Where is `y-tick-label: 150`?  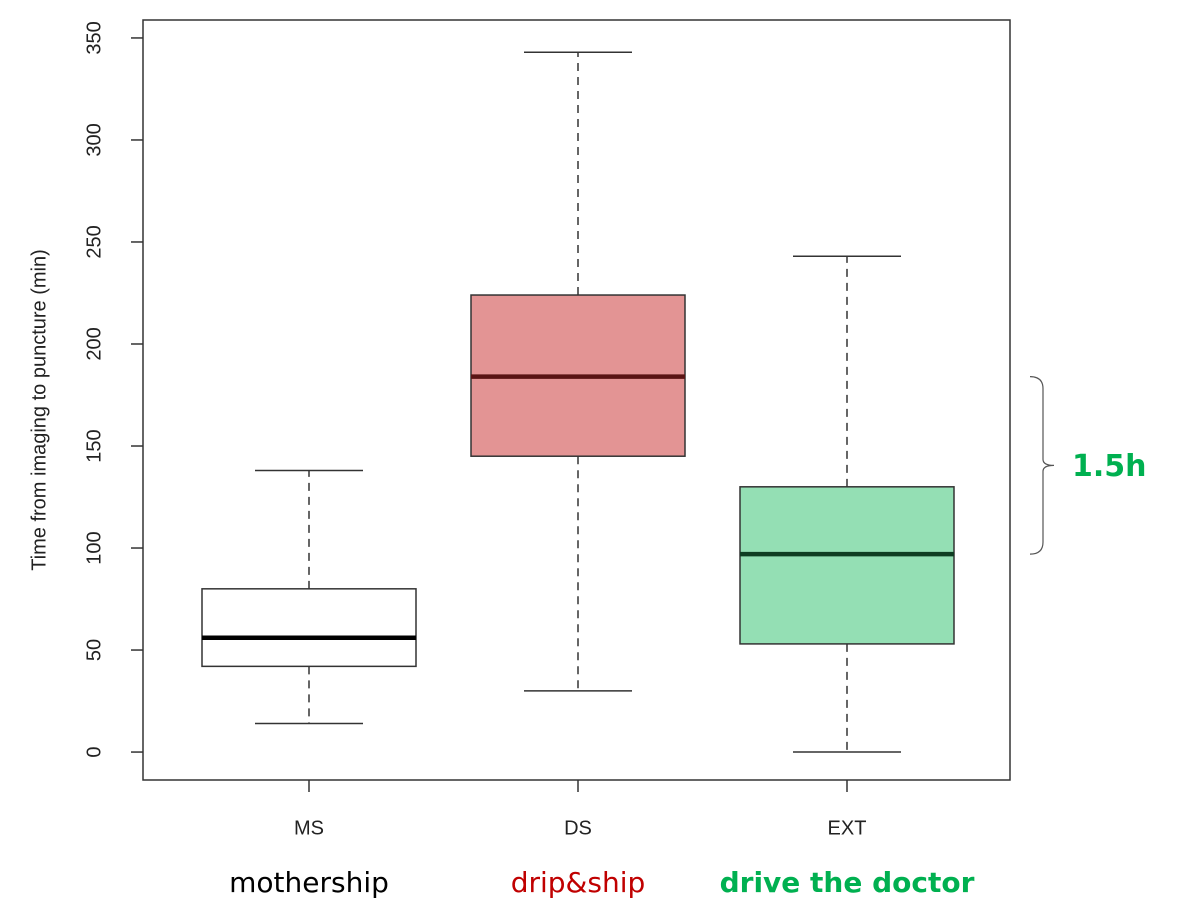 y-tick-label: 150 is located at coordinates (94, 445).